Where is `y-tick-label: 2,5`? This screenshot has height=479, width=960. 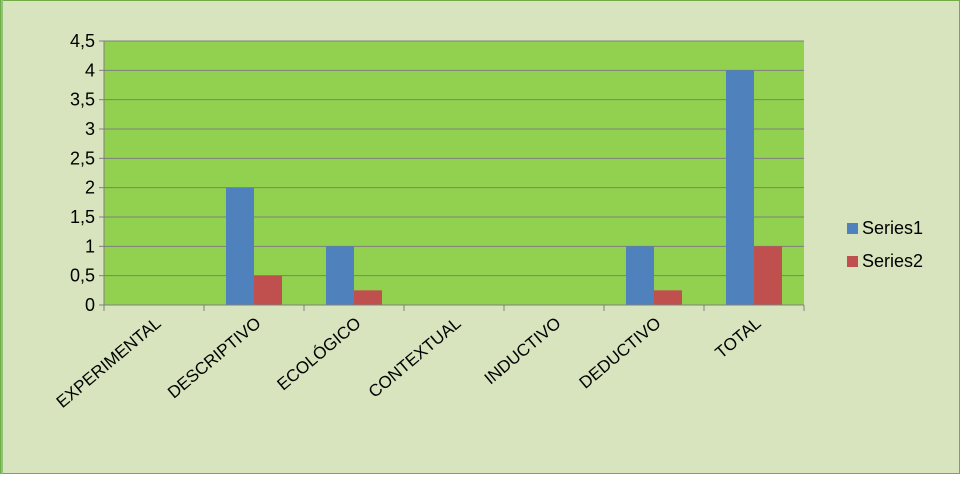
y-tick-label: 2,5 is located at coordinates (82, 158).